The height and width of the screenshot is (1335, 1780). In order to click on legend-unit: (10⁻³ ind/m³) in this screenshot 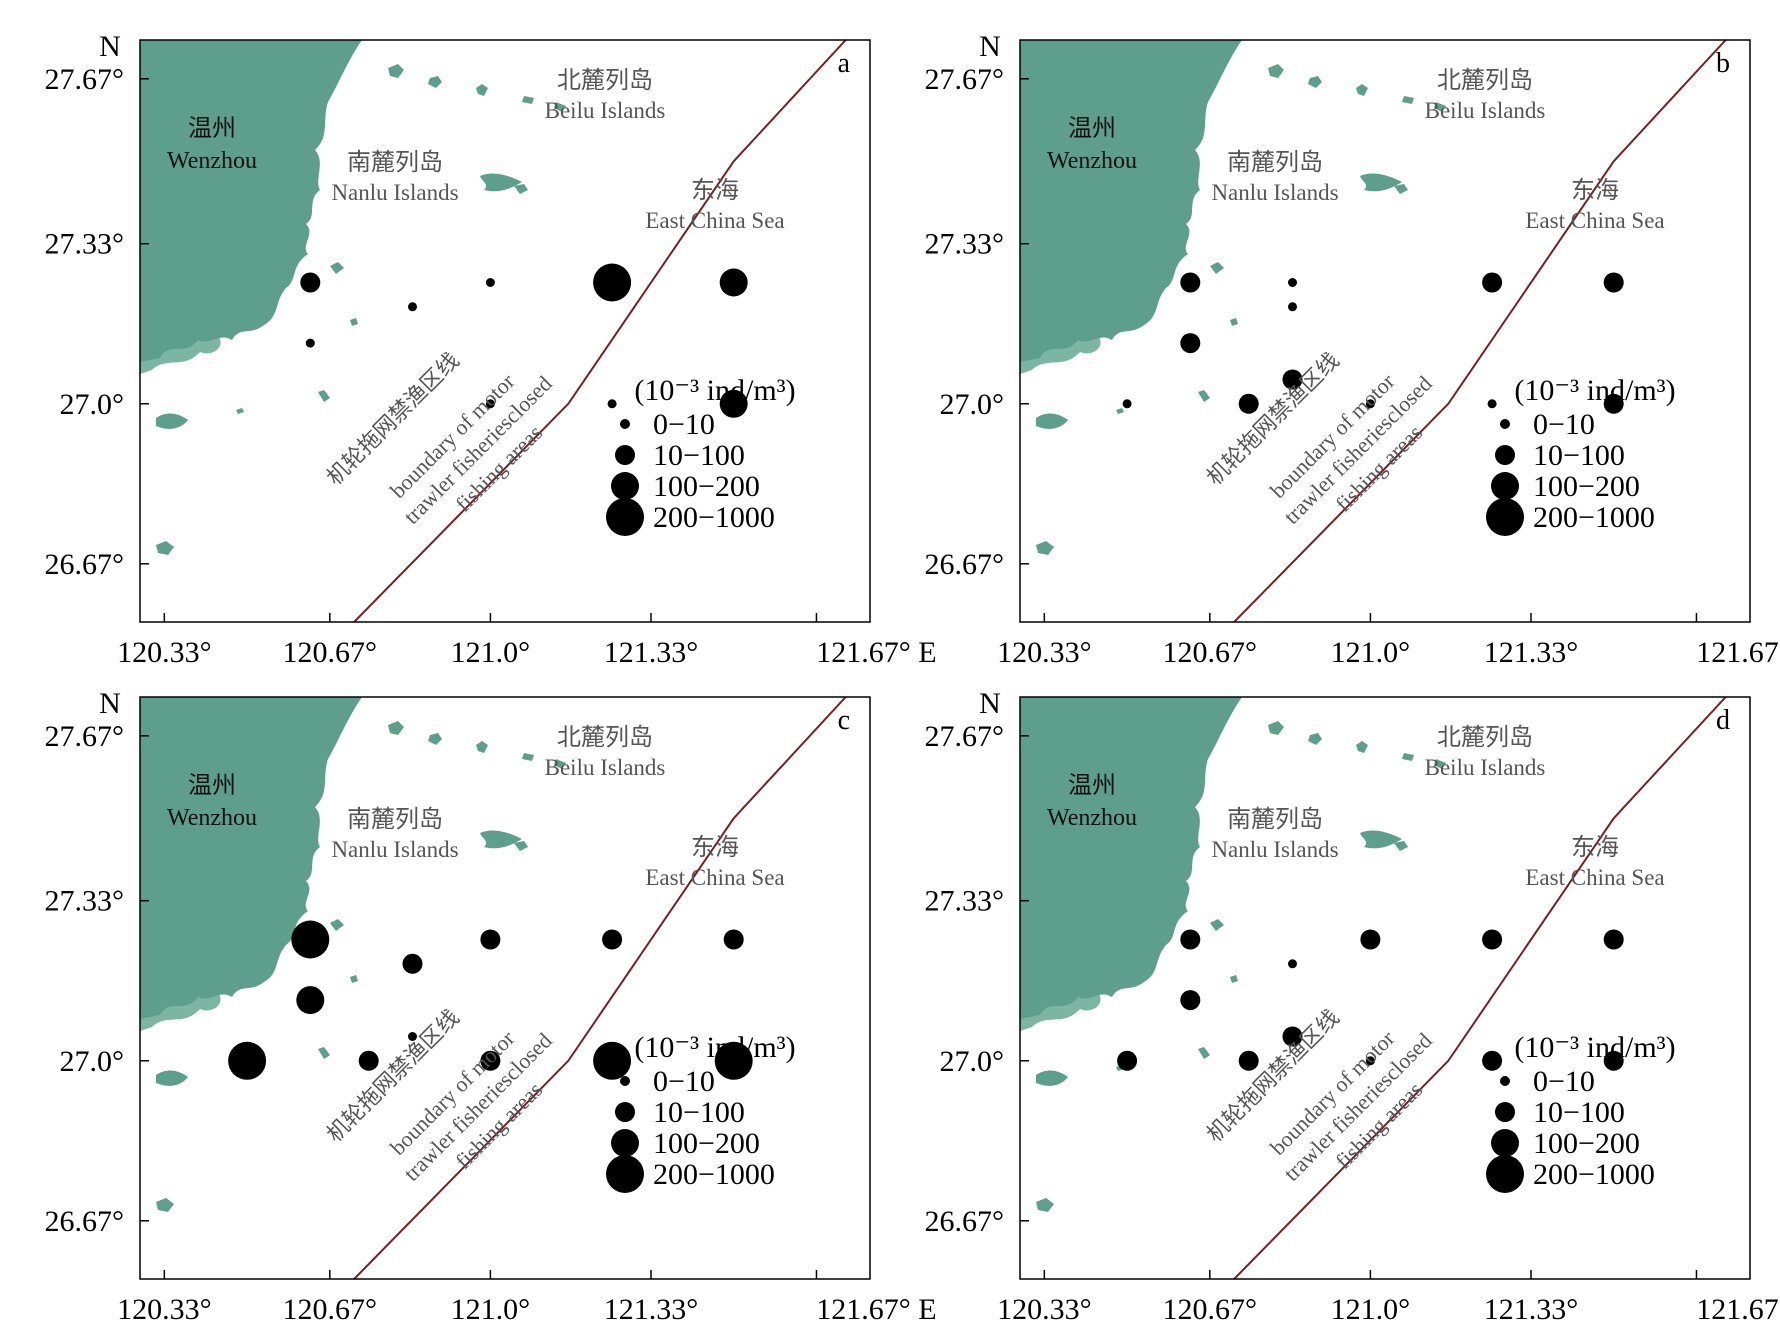, I will do `click(714, 390)`.